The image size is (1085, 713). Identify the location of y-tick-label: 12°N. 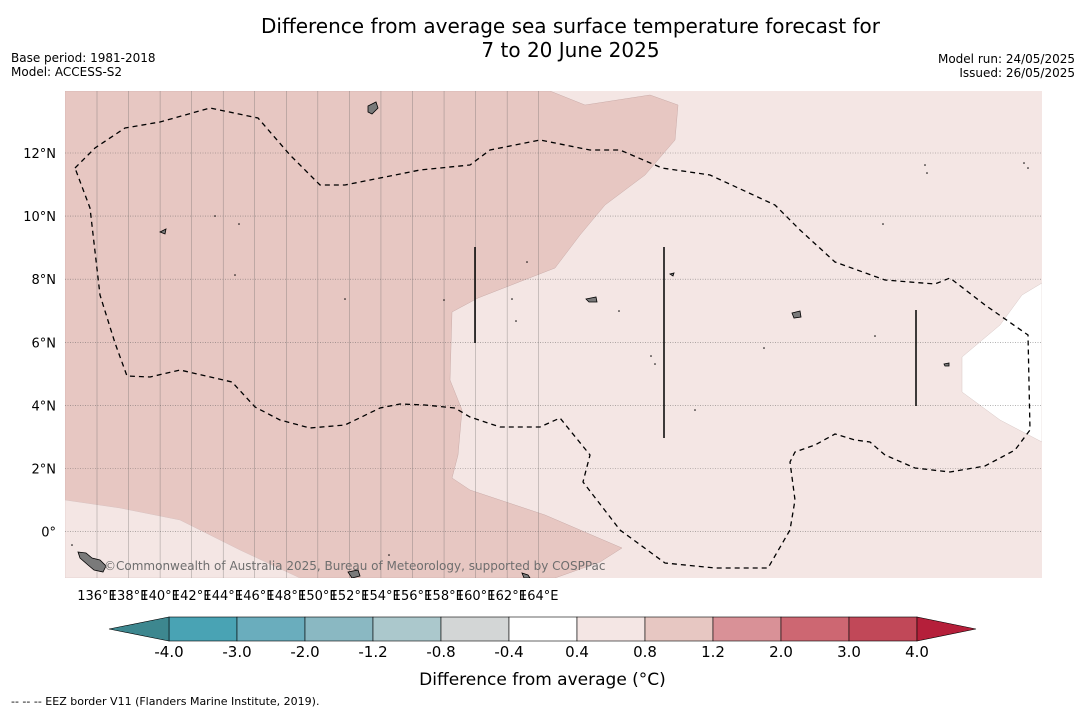
(39, 154).